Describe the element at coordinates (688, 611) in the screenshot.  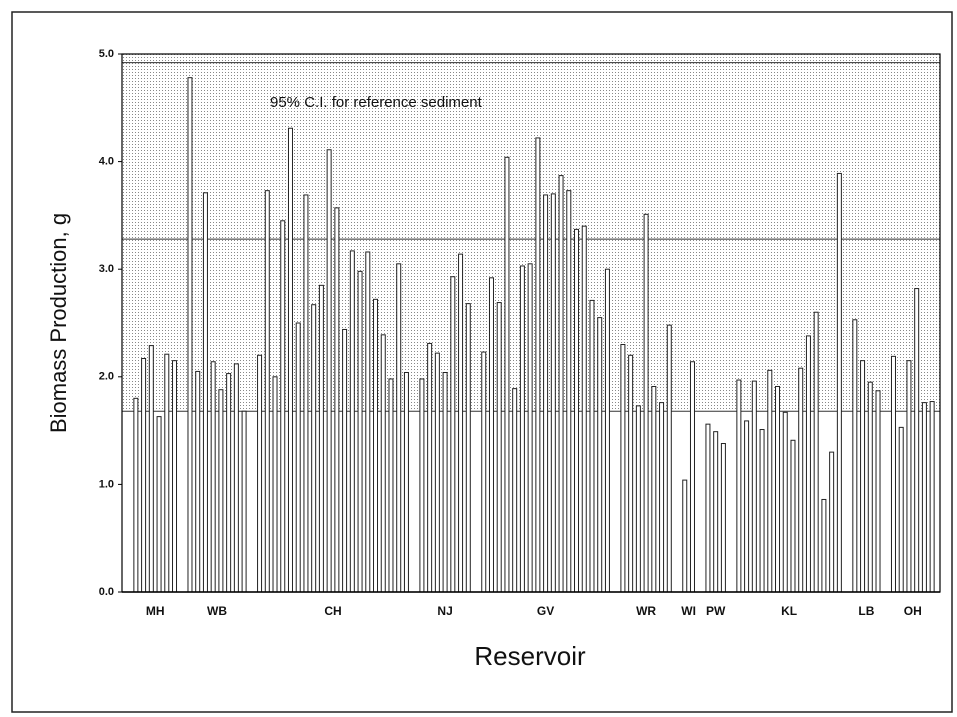
I see `group-label: WI` at that location.